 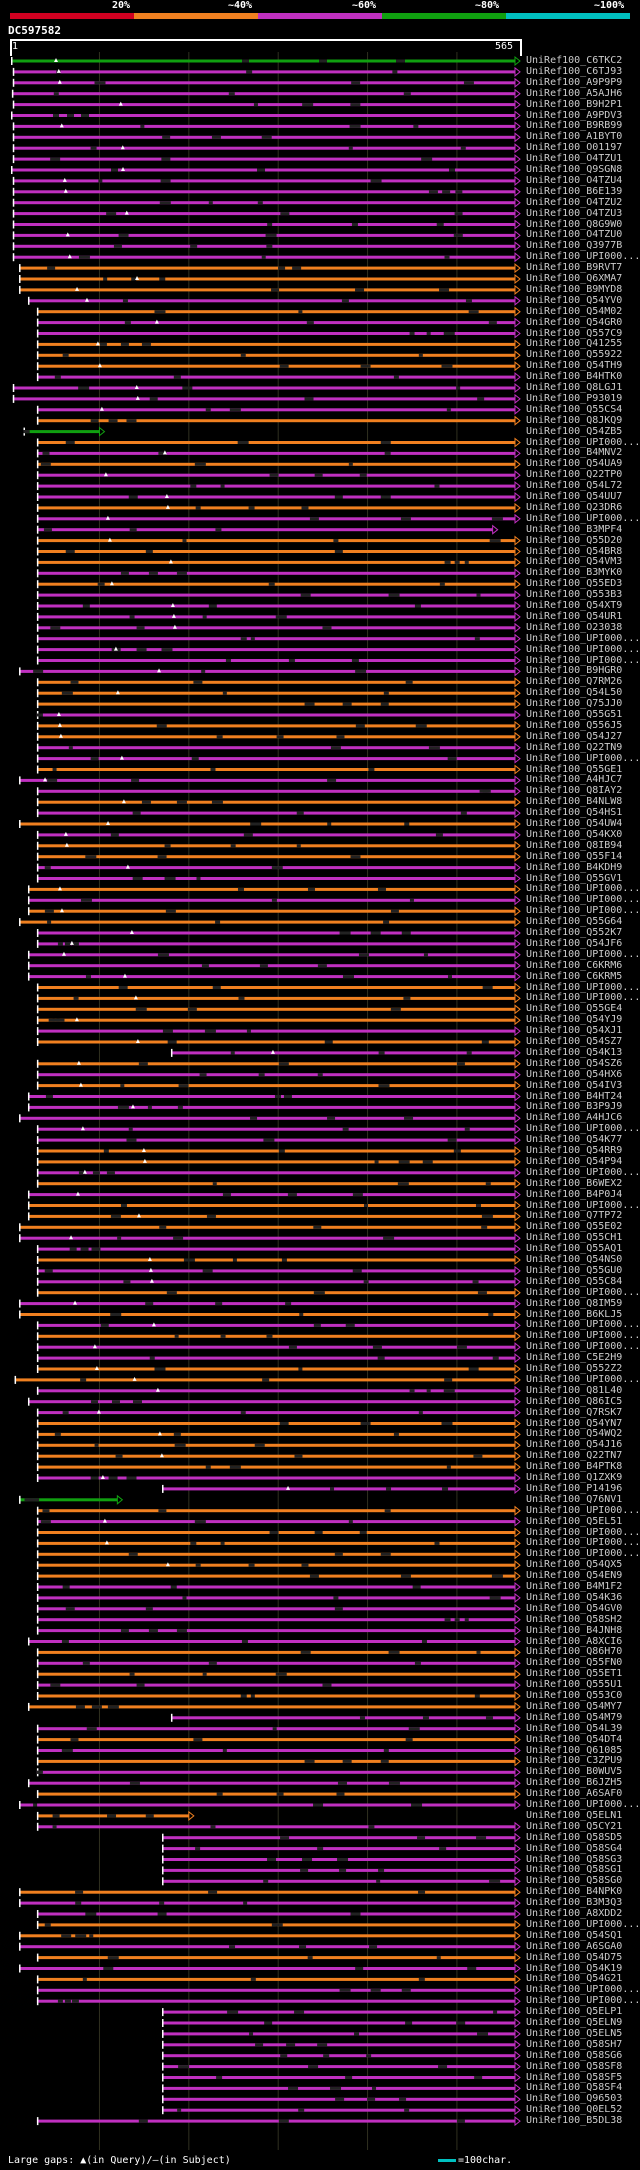 I want to click on hit-label: UniRef100_Q75JJ0, so click(x=574, y=704).